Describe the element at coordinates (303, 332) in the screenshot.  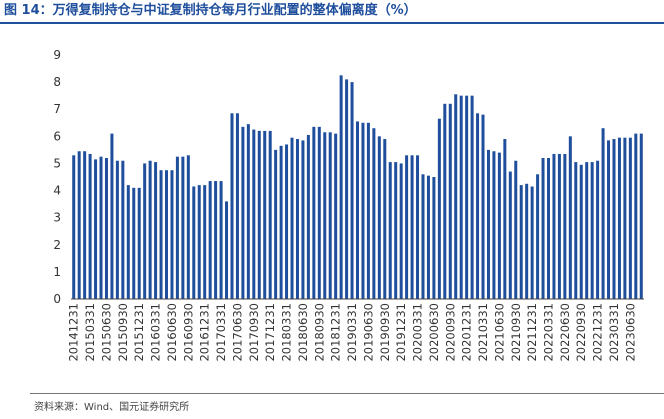
I see `x-tick-label: 20180630` at that location.